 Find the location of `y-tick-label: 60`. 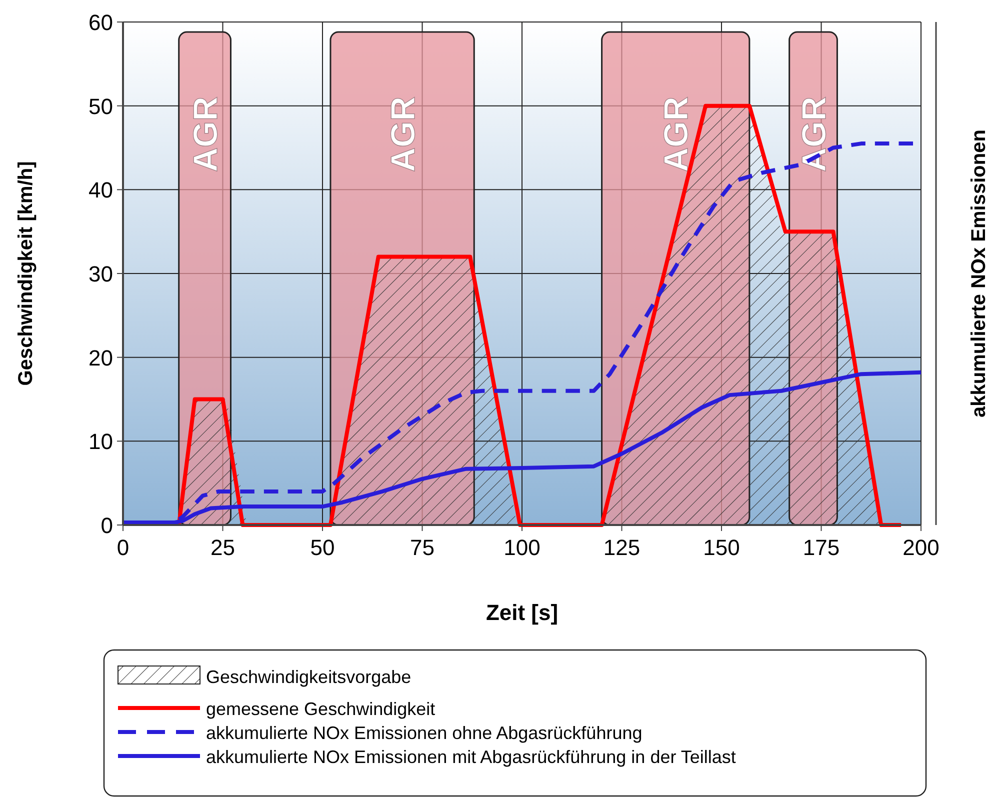

y-tick-label: 60 is located at coordinates (100, 22).